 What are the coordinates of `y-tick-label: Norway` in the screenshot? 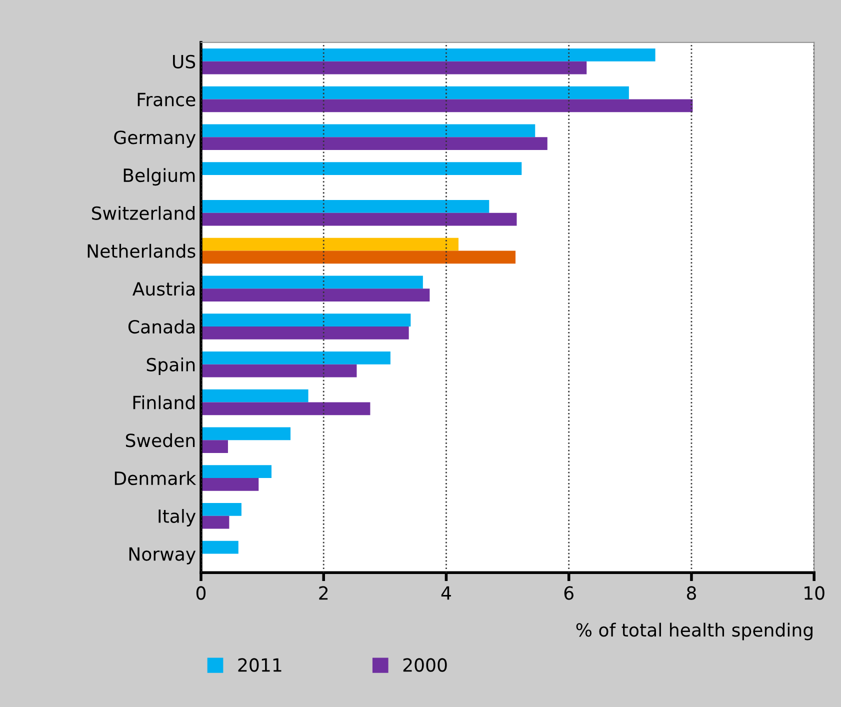 It's located at (162, 555).